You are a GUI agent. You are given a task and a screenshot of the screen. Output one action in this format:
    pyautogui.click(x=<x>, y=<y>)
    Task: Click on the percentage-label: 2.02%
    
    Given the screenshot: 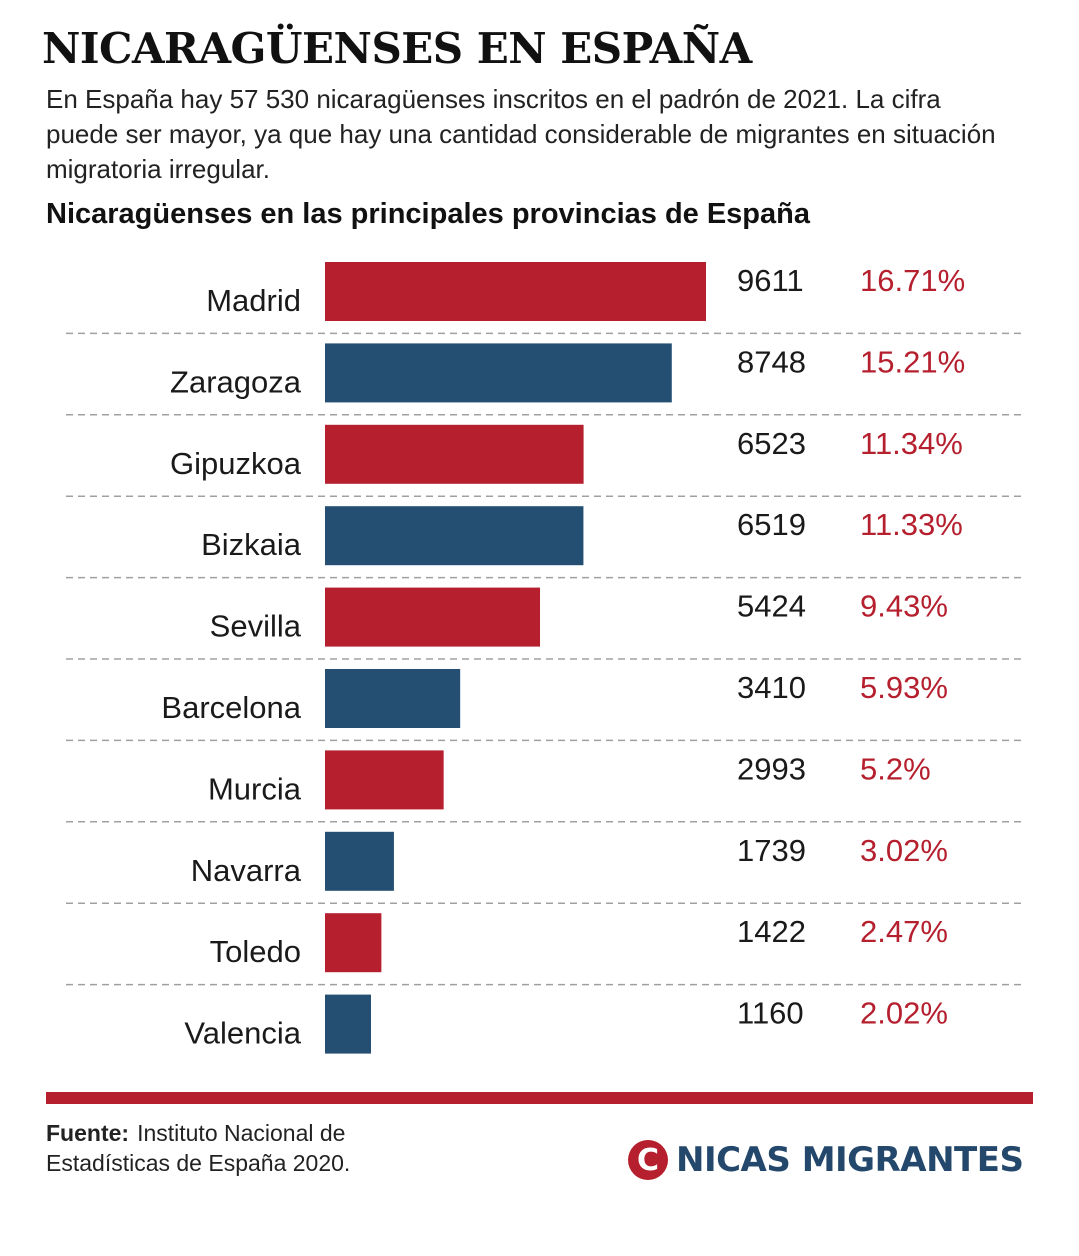 What is the action you would take?
    pyautogui.click(x=904, y=1013)
    